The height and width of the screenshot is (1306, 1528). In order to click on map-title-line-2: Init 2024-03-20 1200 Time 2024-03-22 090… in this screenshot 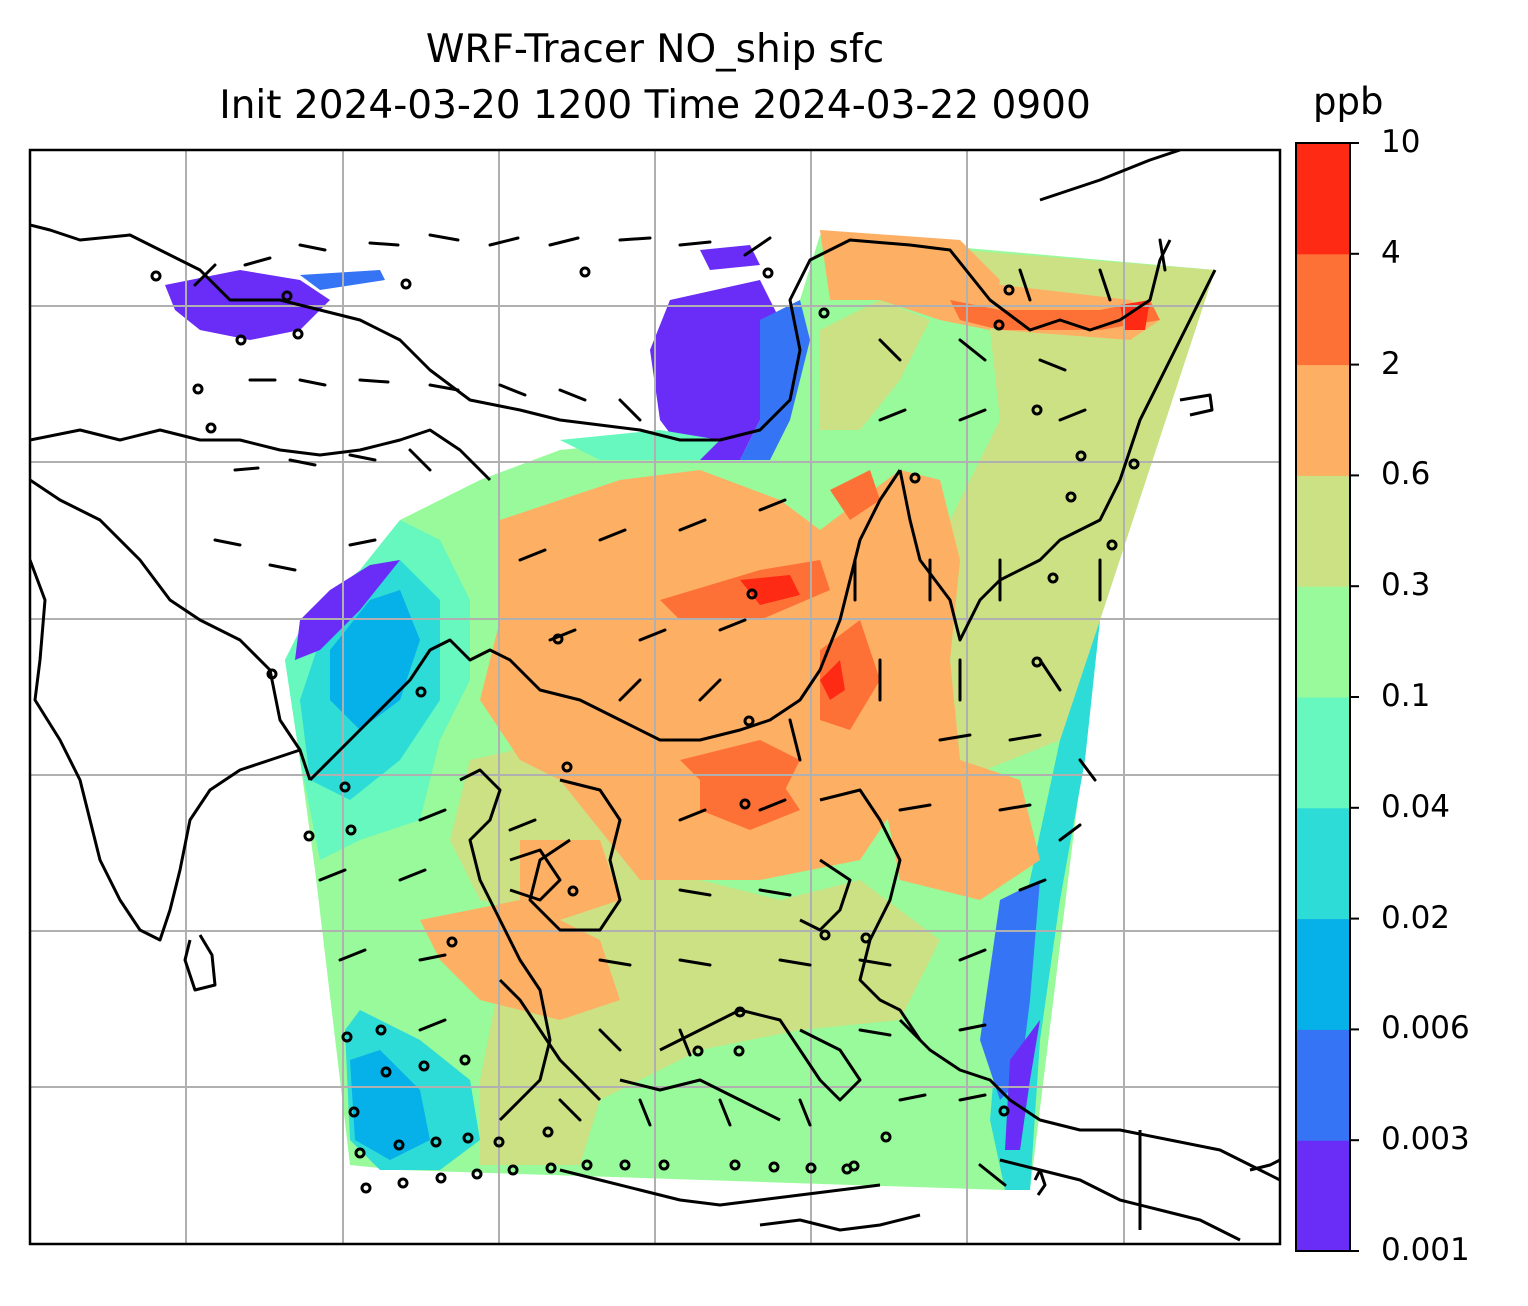, I will do `click(655, 105)`.